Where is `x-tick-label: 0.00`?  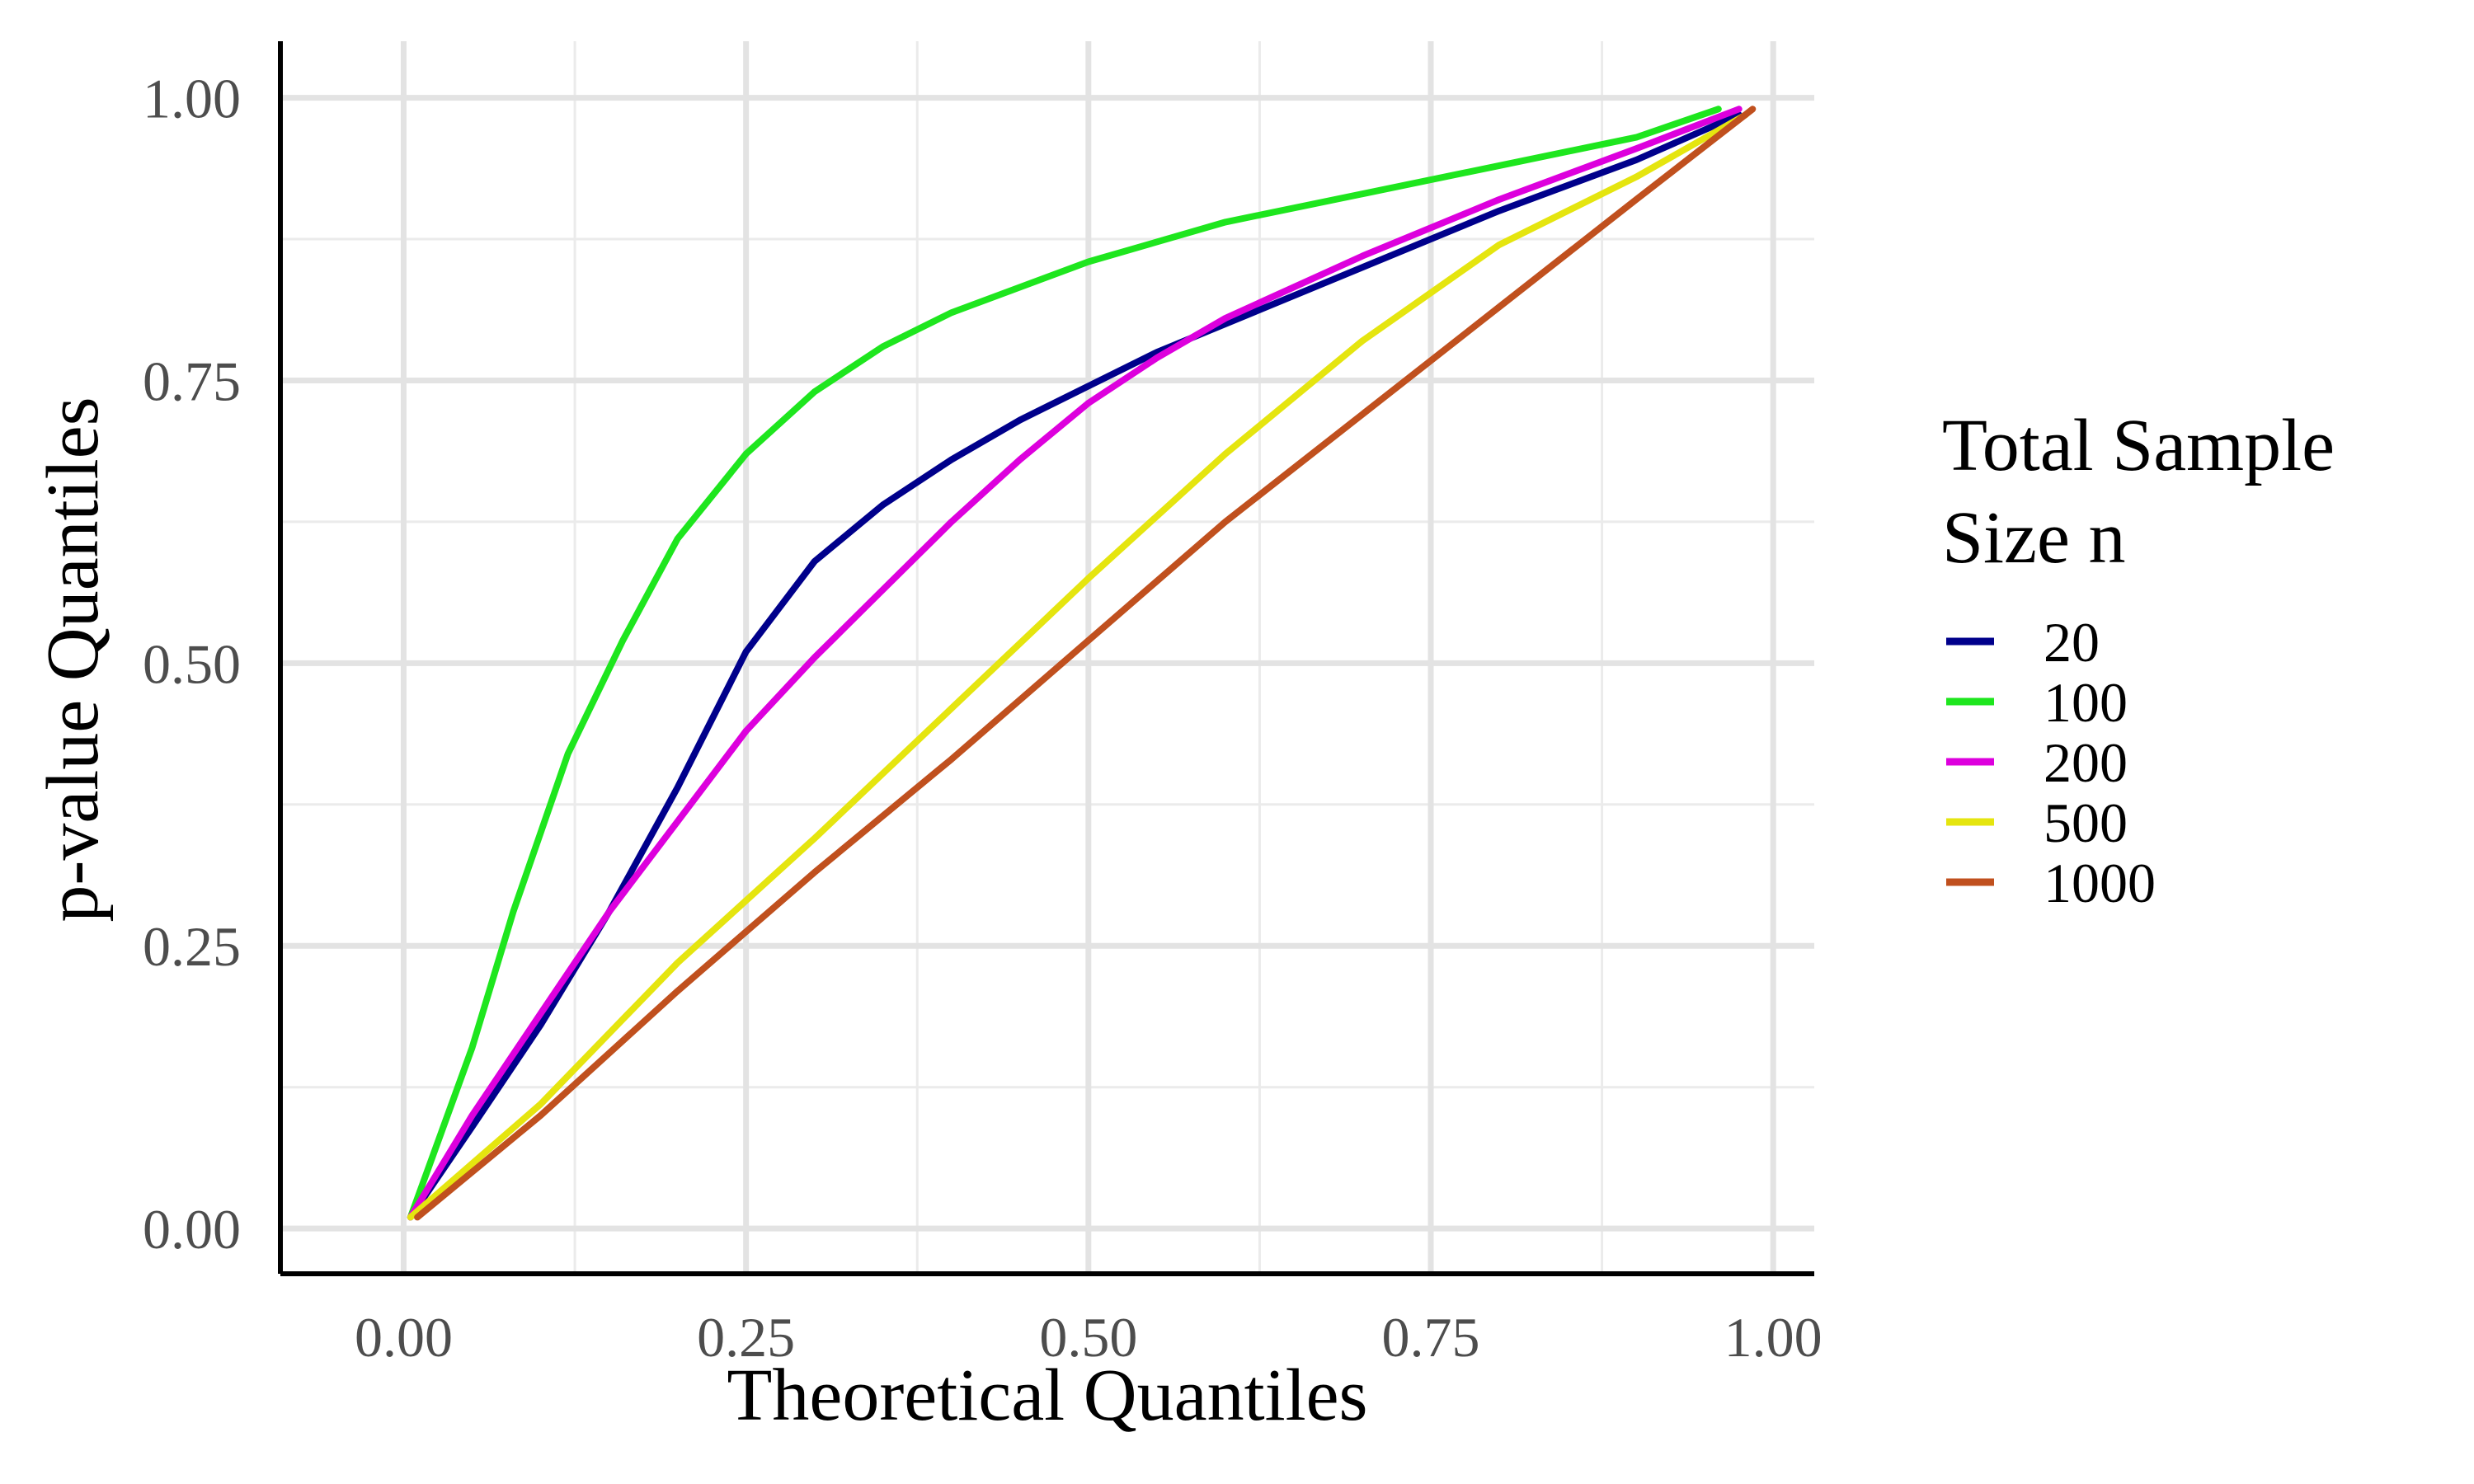 x-tick-label: 0.00 is located at coordinates (404, 1337).